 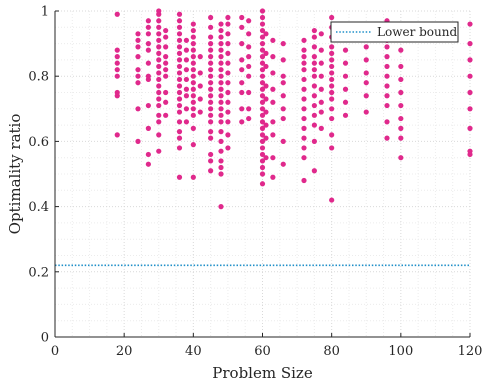 What do you see at coordinates (38, 272) in the screenshot?
I see `y-tick-label: 0.2` at bounding box center [38, 272].